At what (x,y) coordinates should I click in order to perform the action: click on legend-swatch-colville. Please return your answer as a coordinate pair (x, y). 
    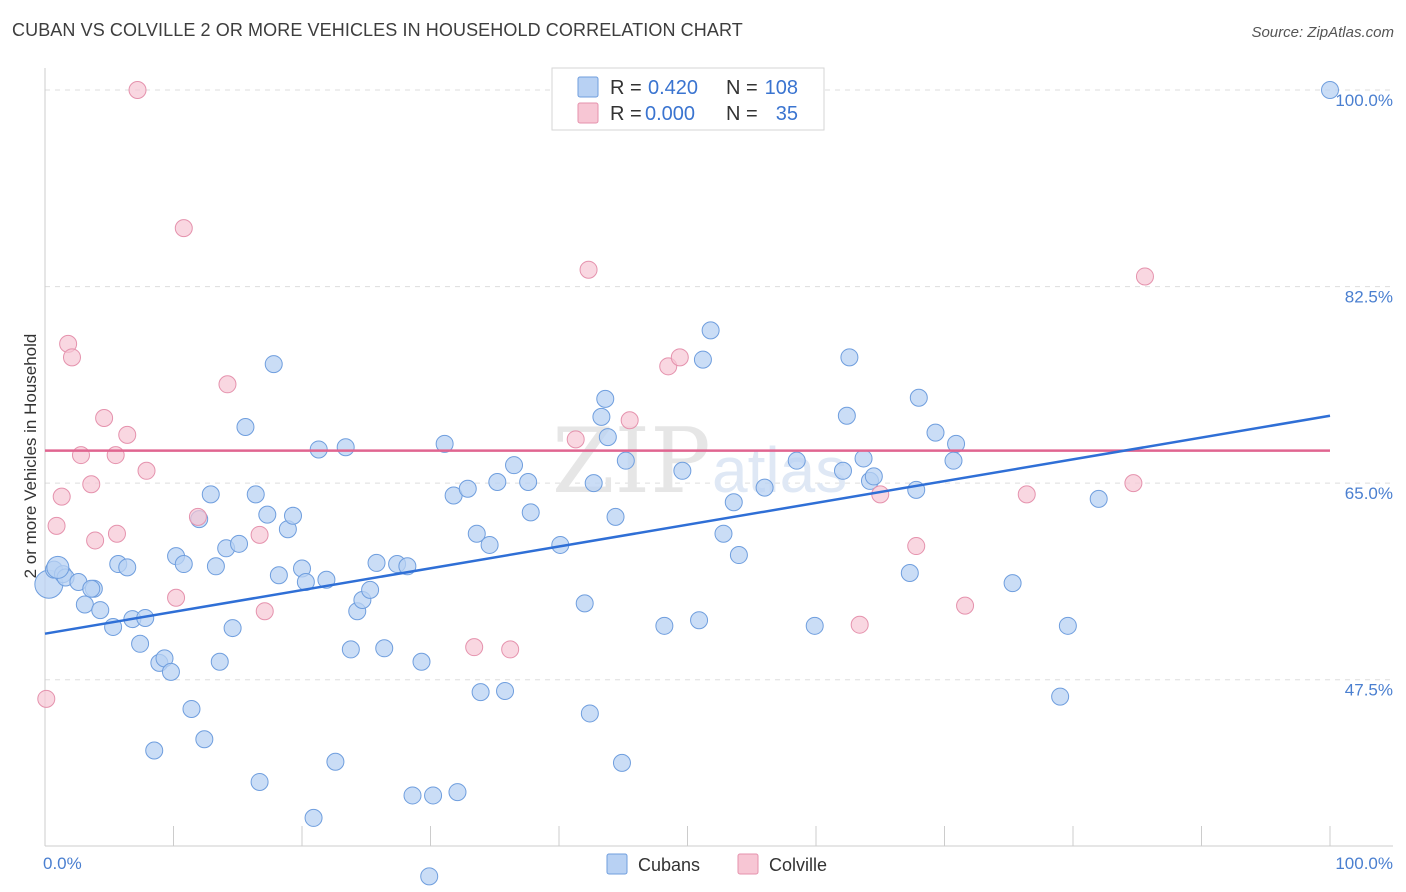
    Looking at the image, I should click on (588, 113).